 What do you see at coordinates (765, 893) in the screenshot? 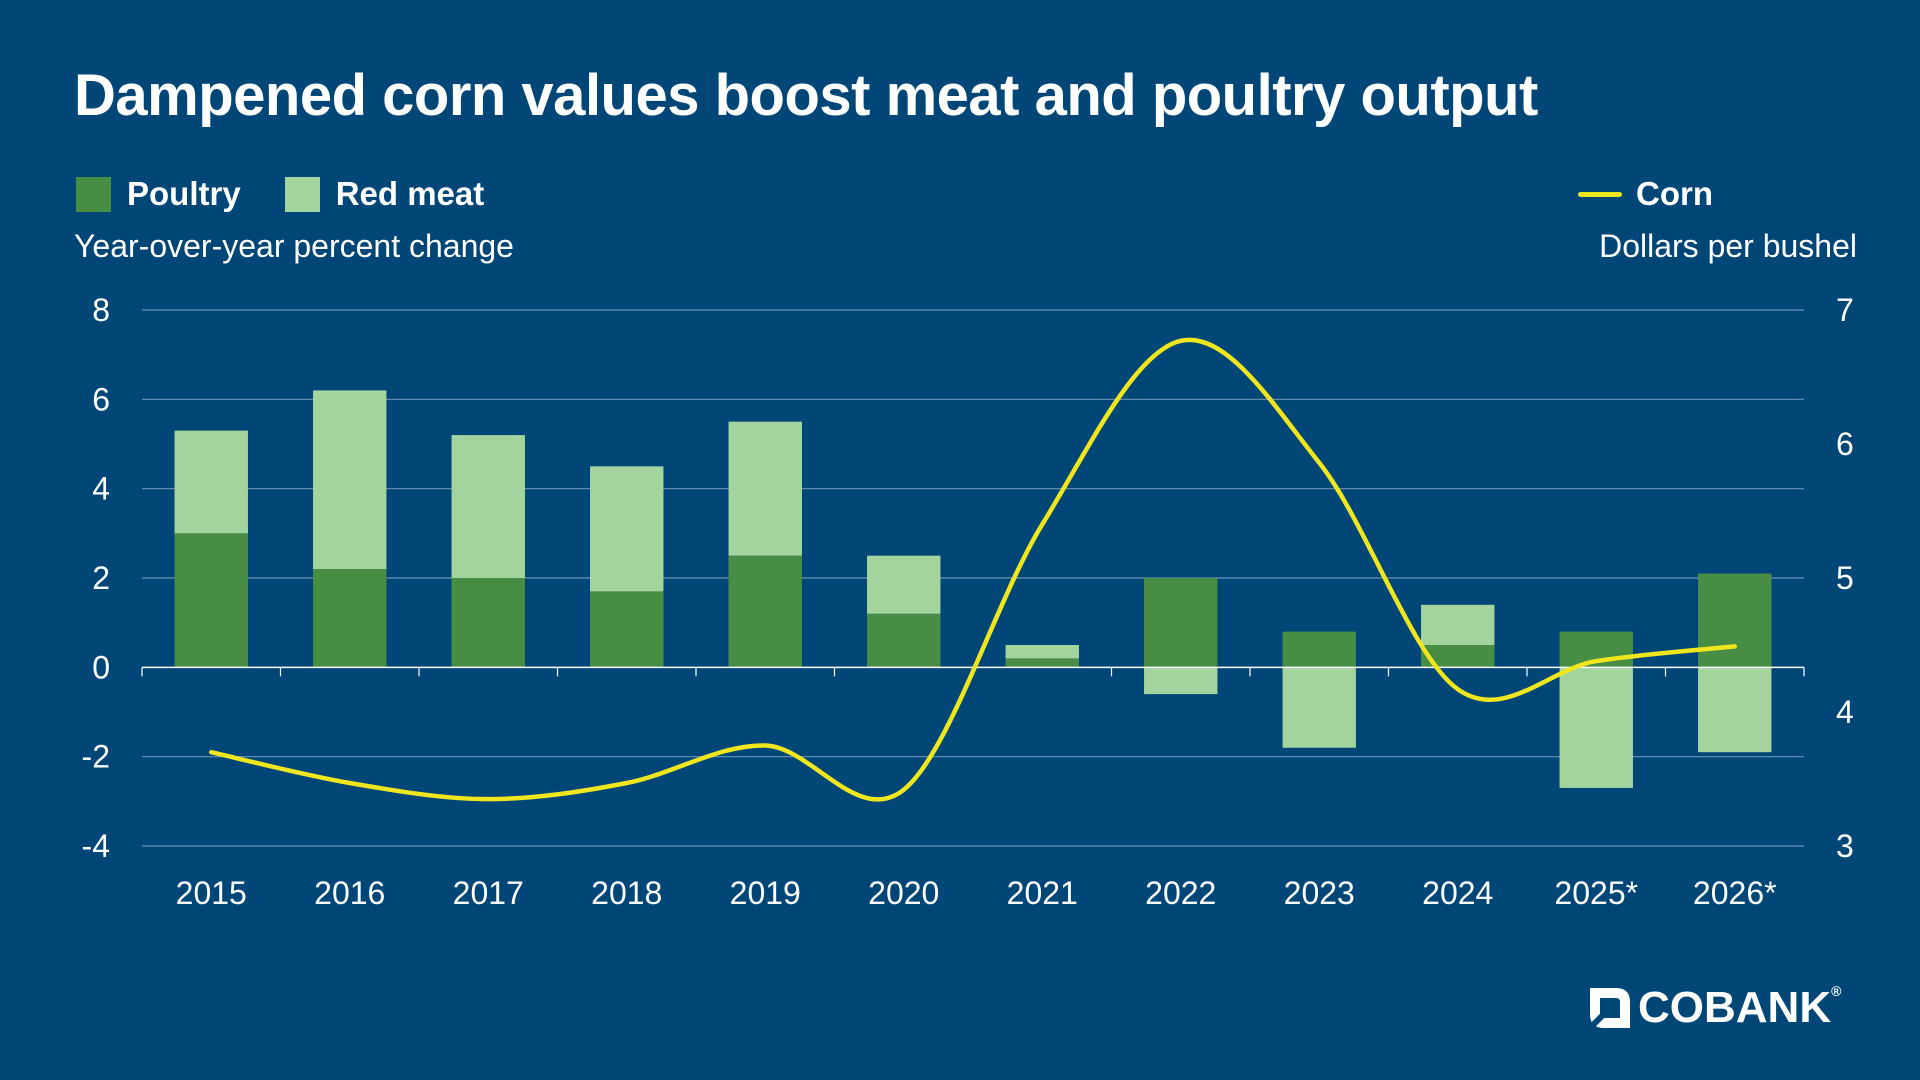
I see `x-tick-label: 2019` at bounding box center [765, 893].